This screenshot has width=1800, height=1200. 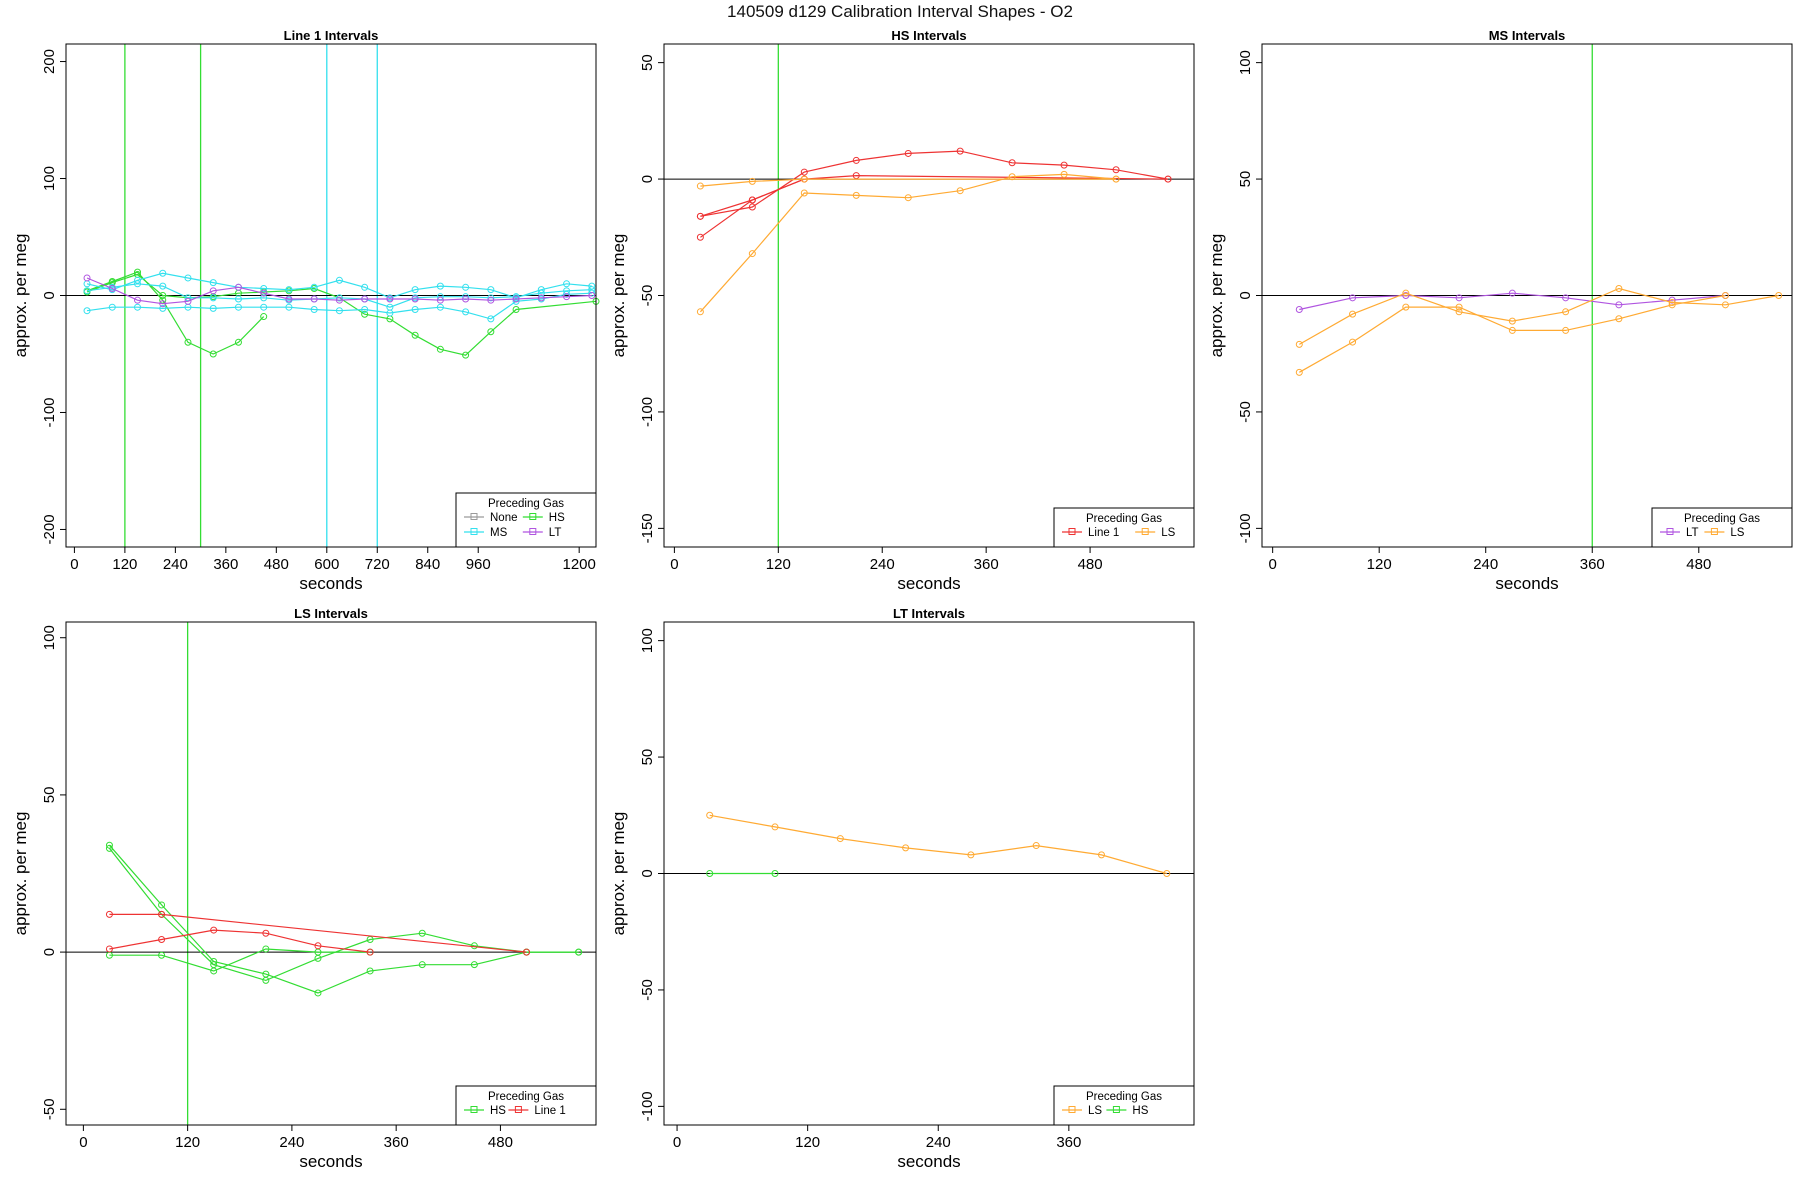 I want to click on x-tick-label: 840, so click(x=427, y=564).